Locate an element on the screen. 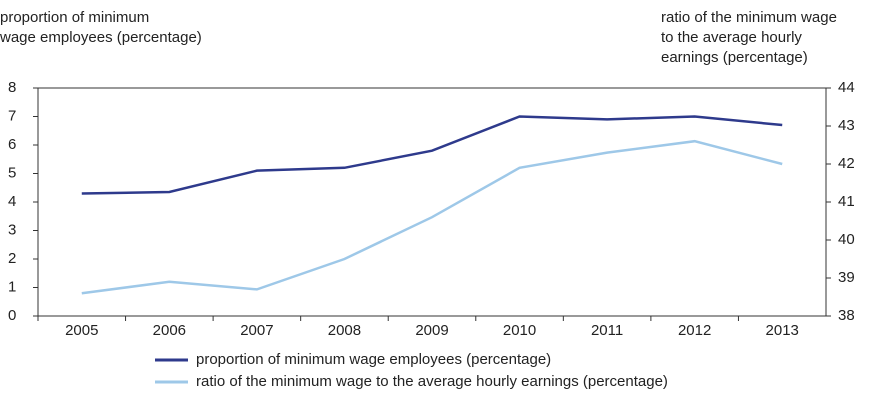  x-tick-label: 2009 is located at coordinates (431, 330).